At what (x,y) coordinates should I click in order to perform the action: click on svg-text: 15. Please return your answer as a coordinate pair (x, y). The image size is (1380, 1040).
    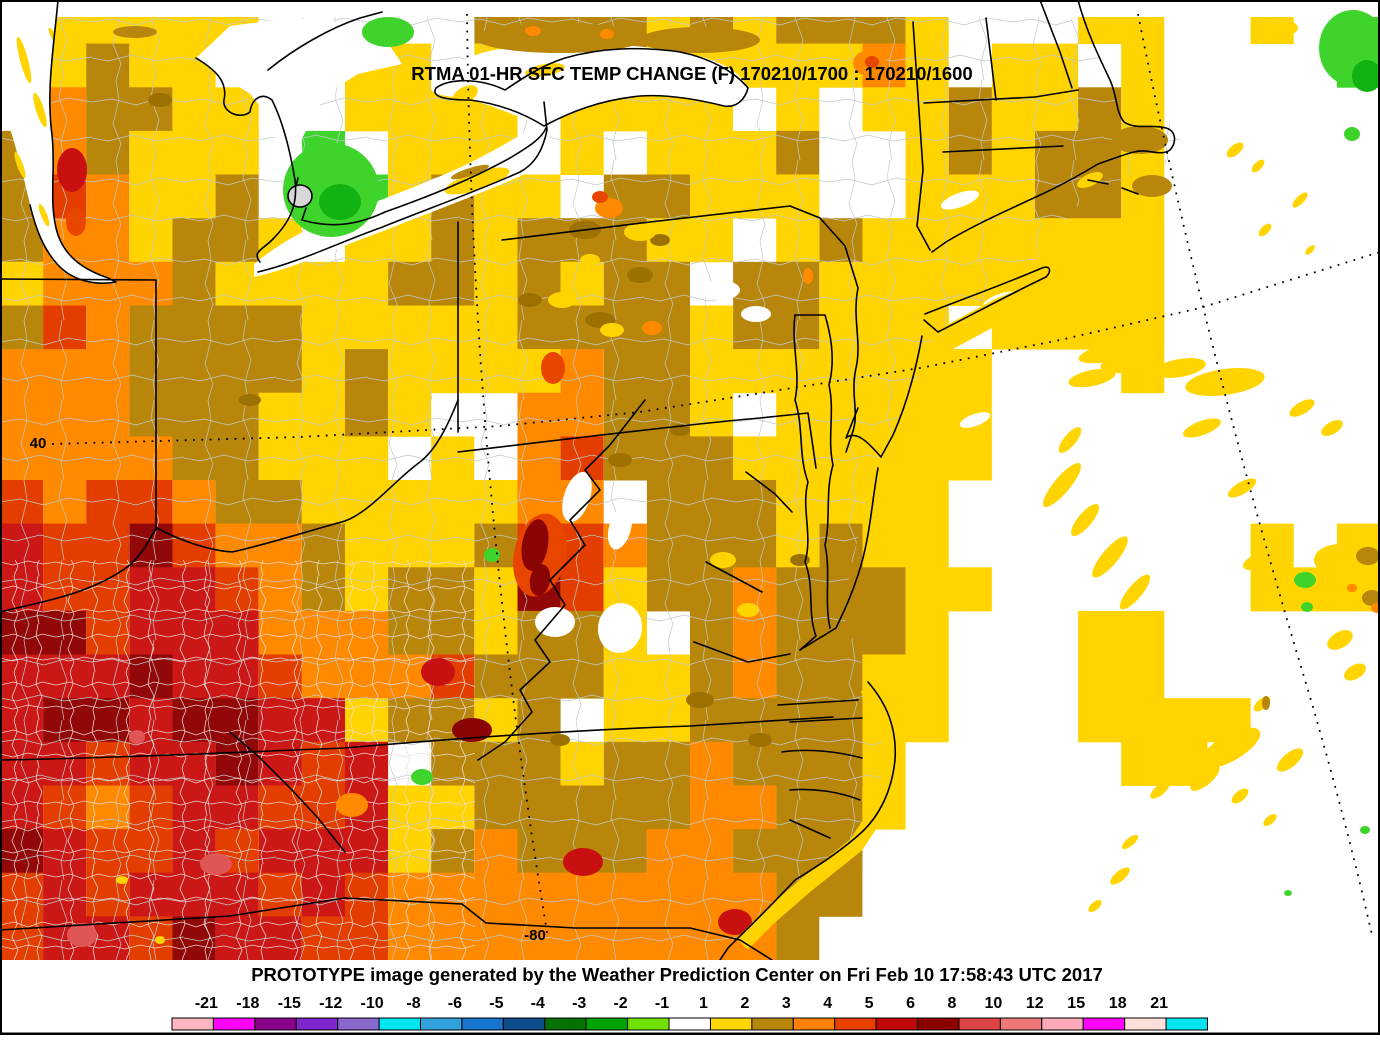
    Looking at the image, I should click on (1076, 1003).